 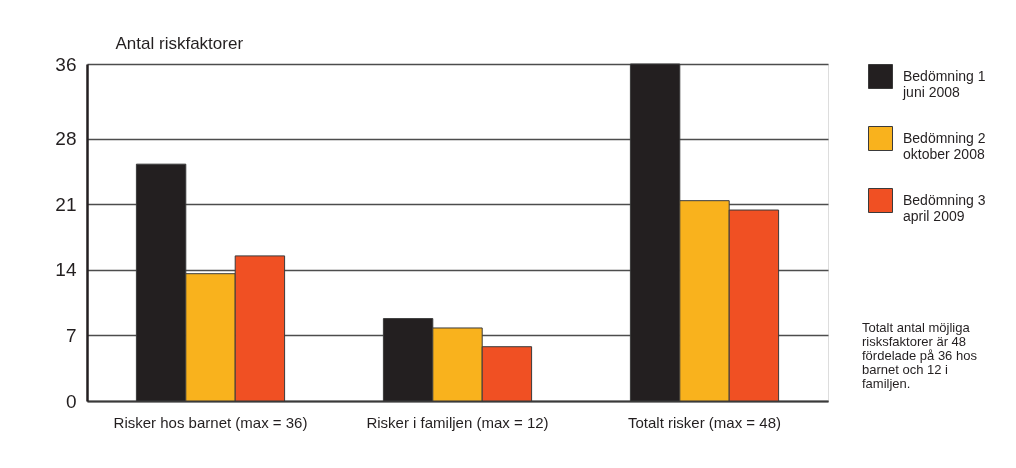 What do you see at coordinates (944, 83) in the screenshot?
I see `legend-label: Bedömning 1 juni 2008` at bounding box center [944, 83].